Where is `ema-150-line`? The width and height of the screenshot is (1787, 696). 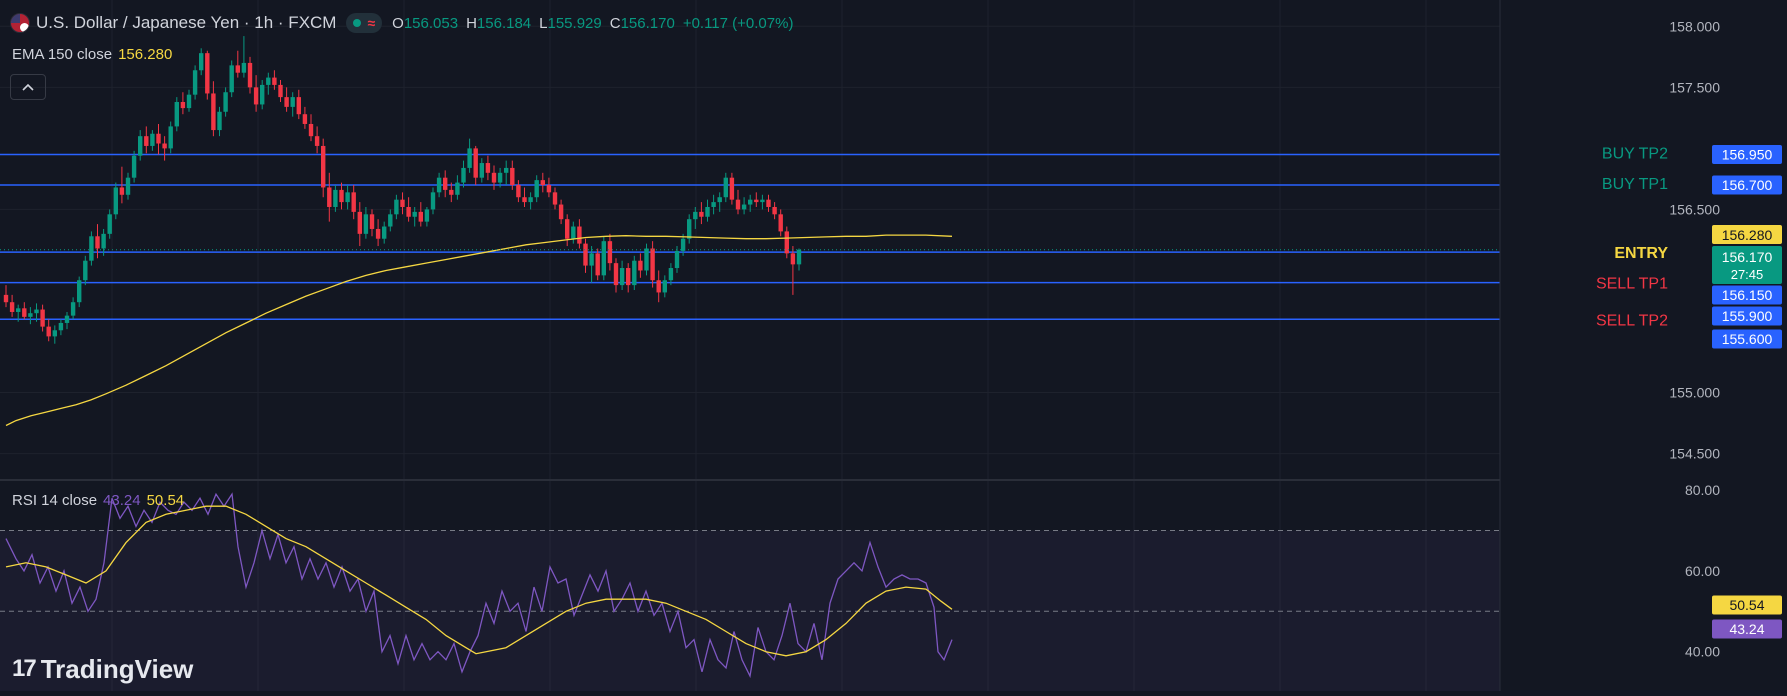
ema-150-line is located at coordinates (479, 330).